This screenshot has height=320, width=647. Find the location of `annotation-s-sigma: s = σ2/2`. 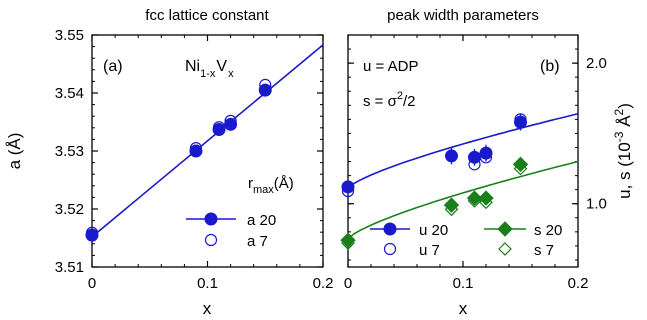

annotation-s-sigma: s = σ2/2 is located at coordinates (389, 100).